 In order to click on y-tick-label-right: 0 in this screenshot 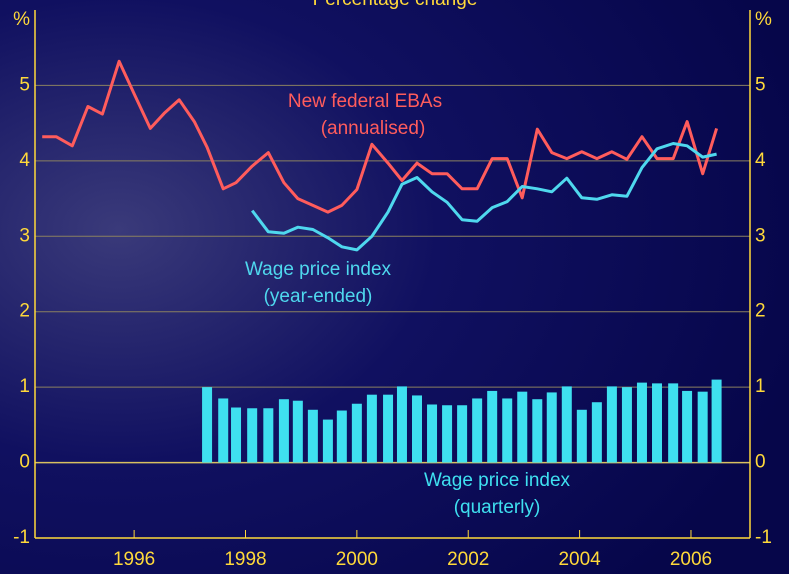, I will do `click(760, 462)`.